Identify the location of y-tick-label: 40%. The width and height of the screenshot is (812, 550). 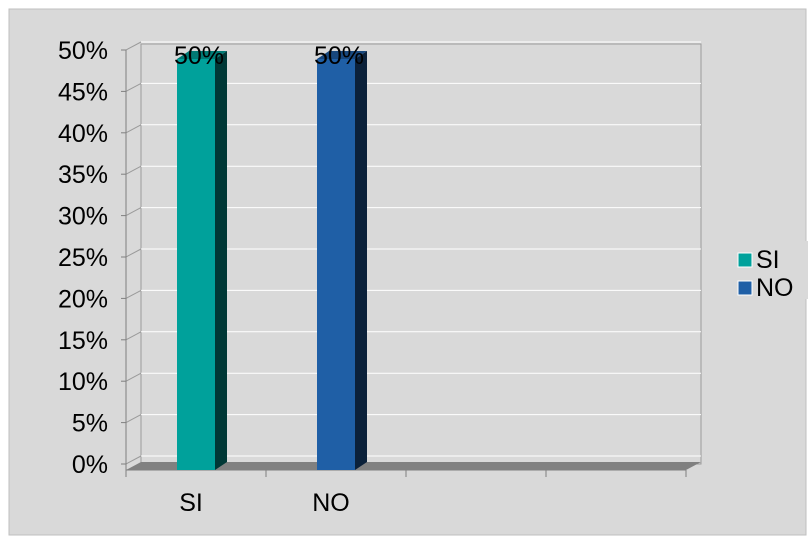
(83, 134).